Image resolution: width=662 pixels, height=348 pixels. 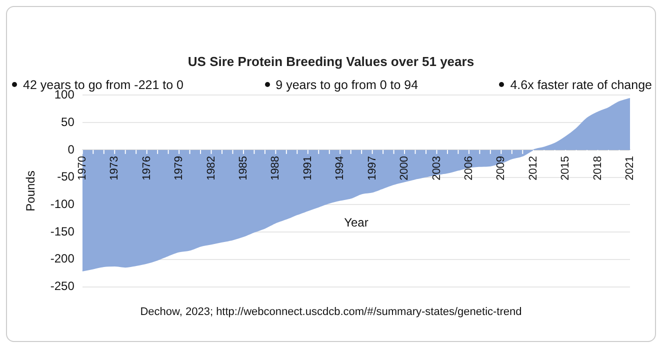 I want to click on x-tick-label: 1982, so click(x=211, y=168).